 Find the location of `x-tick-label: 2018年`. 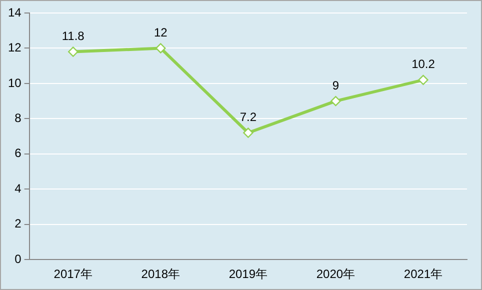

x-tick-label: 2018年 is located at coordinates (160, 274).